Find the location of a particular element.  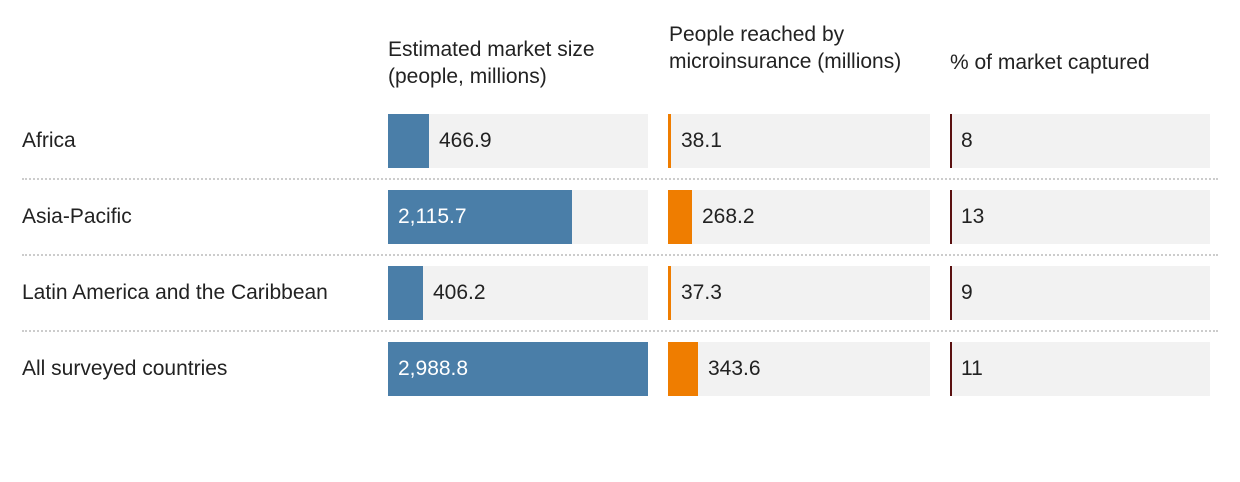

pct-captured-cell: 8 is located at coordinates (1080, 141).